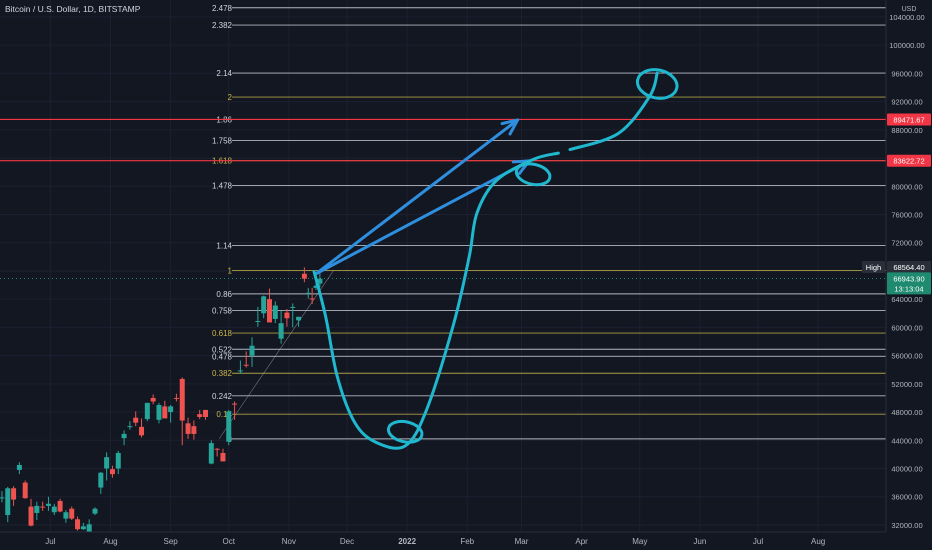 Image resolution: width=932 pixels, height=550 pixels. I want to click on time-tick-label: Nov, so click(289, 541).